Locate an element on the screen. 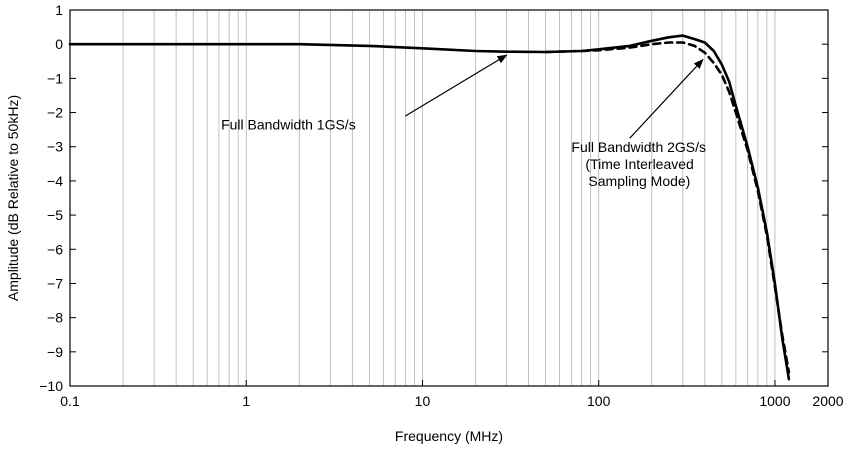 Image resolution: width=861 pixels, height=451 pixels. x-tick-label: 100 is located at coordinates (599, 401).